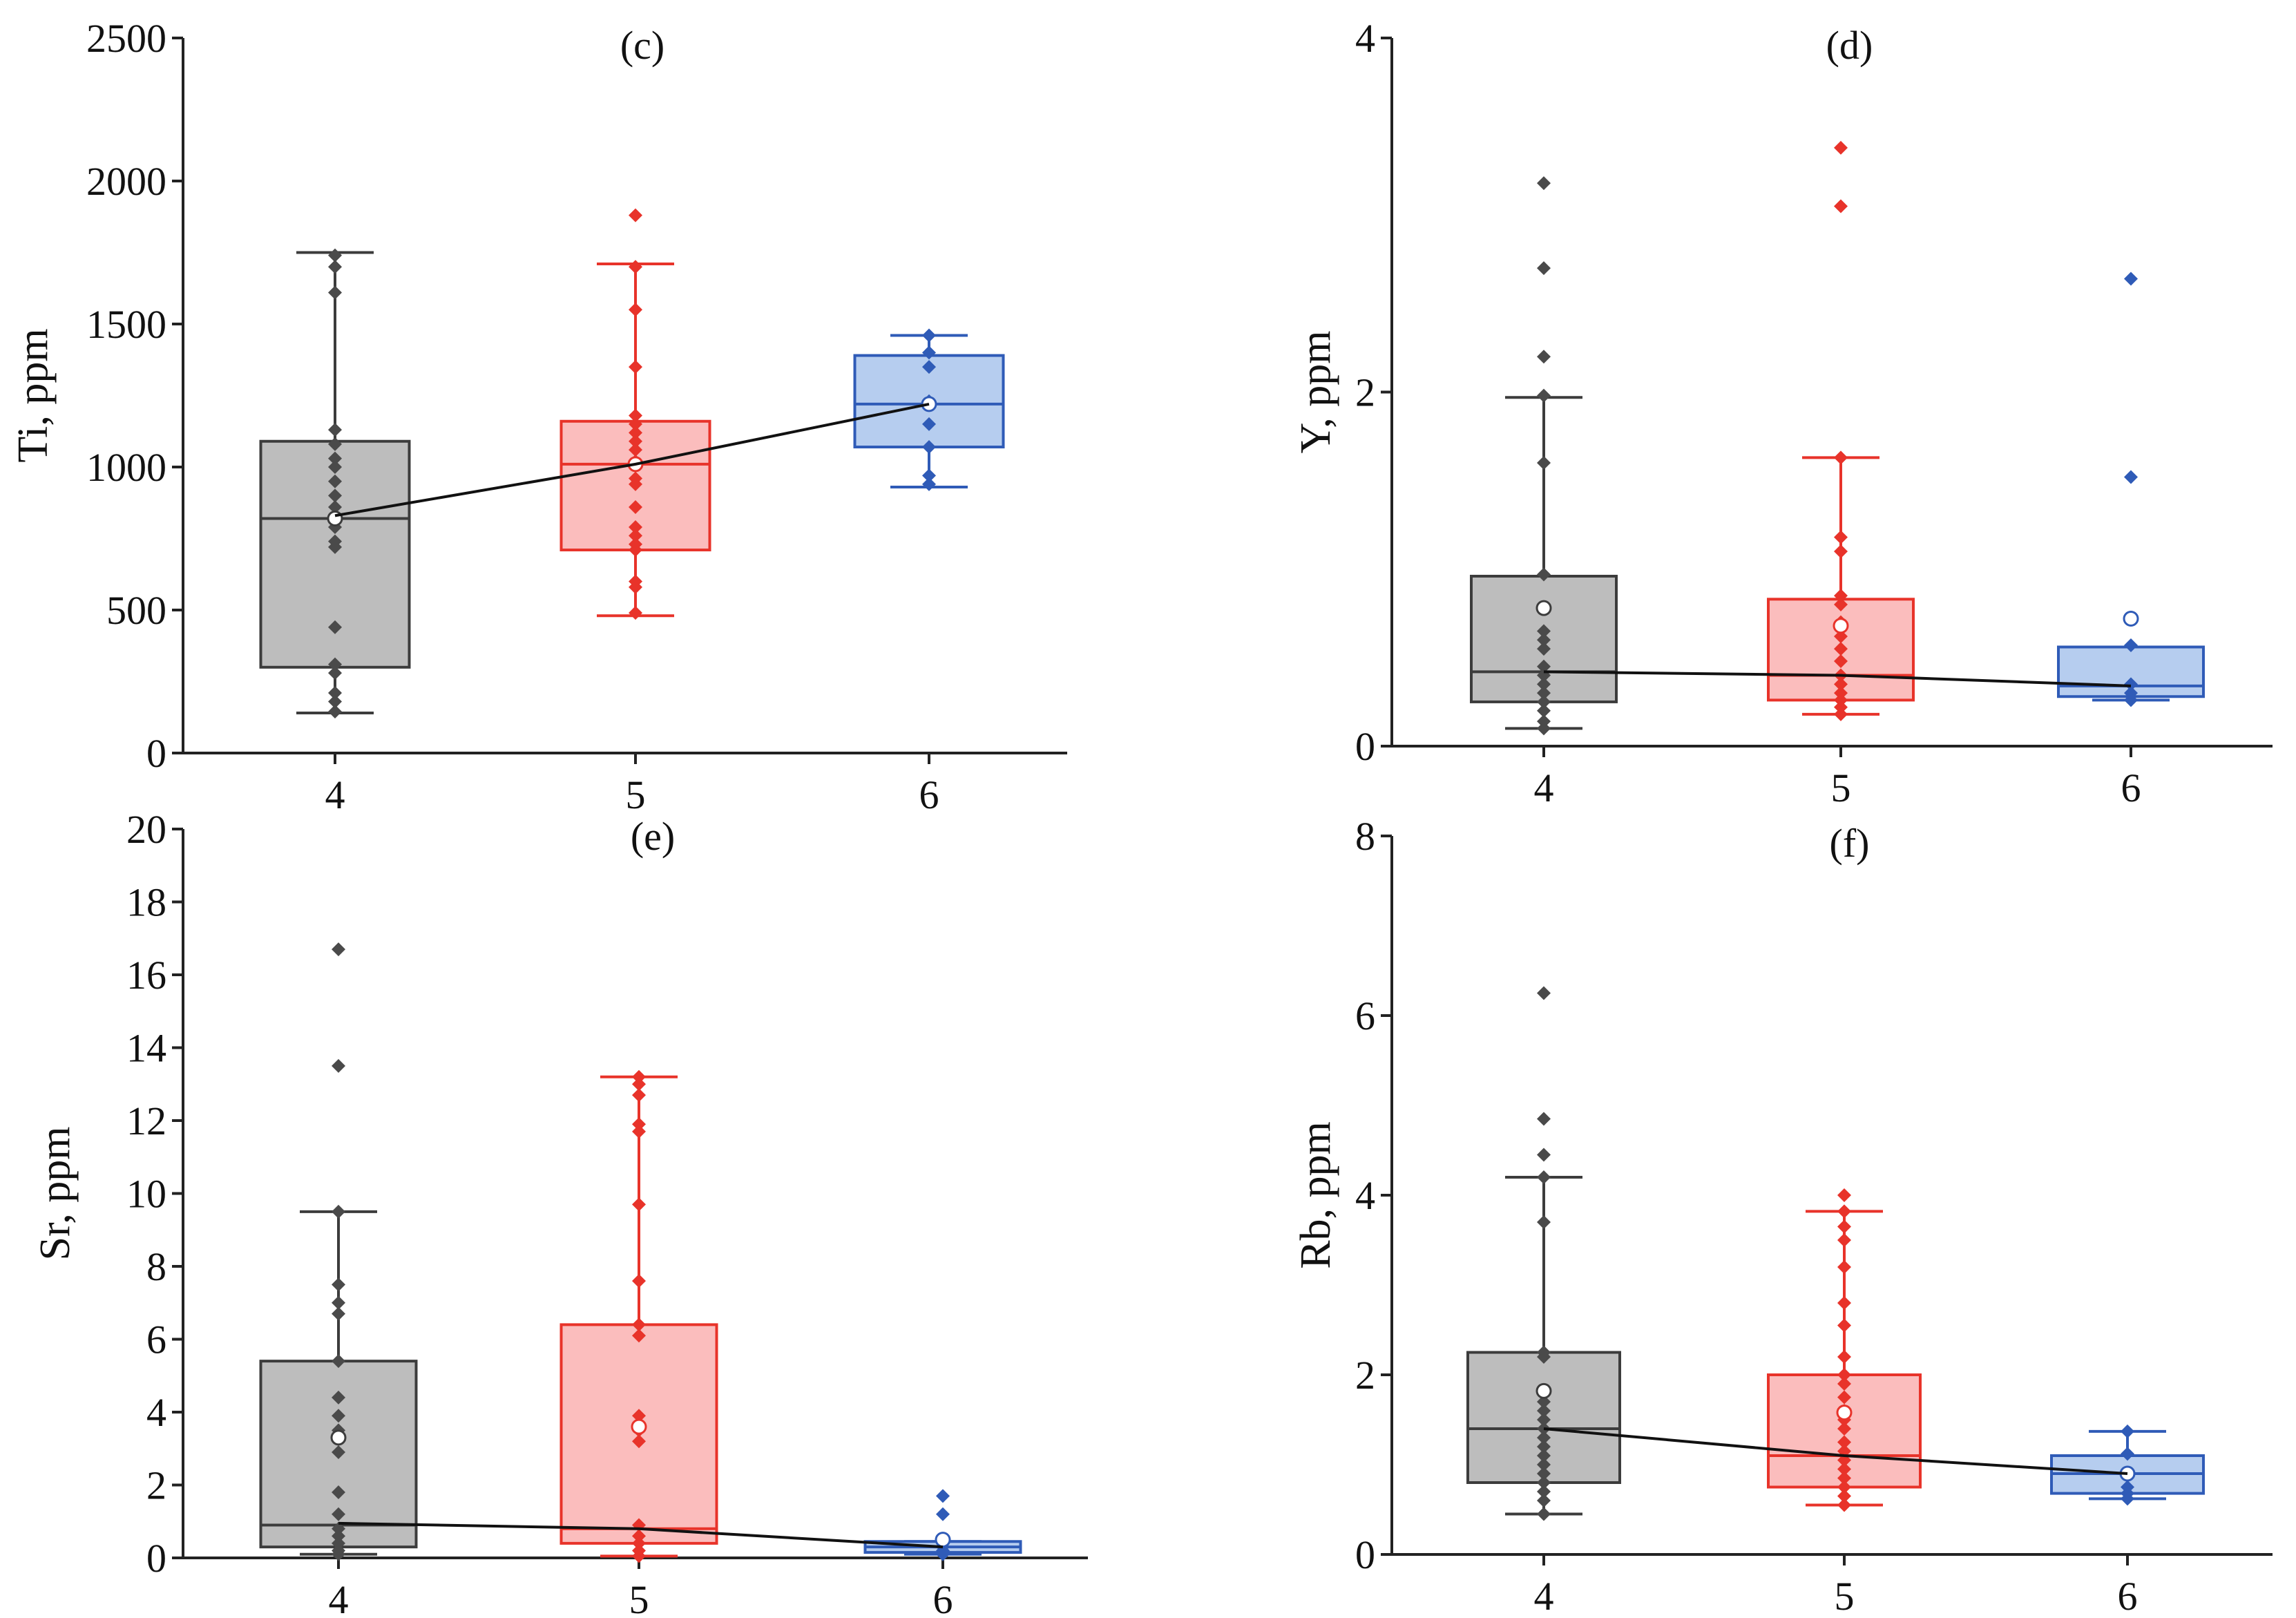  I want to click on y-tick-label: 12, so click(146, 1120).